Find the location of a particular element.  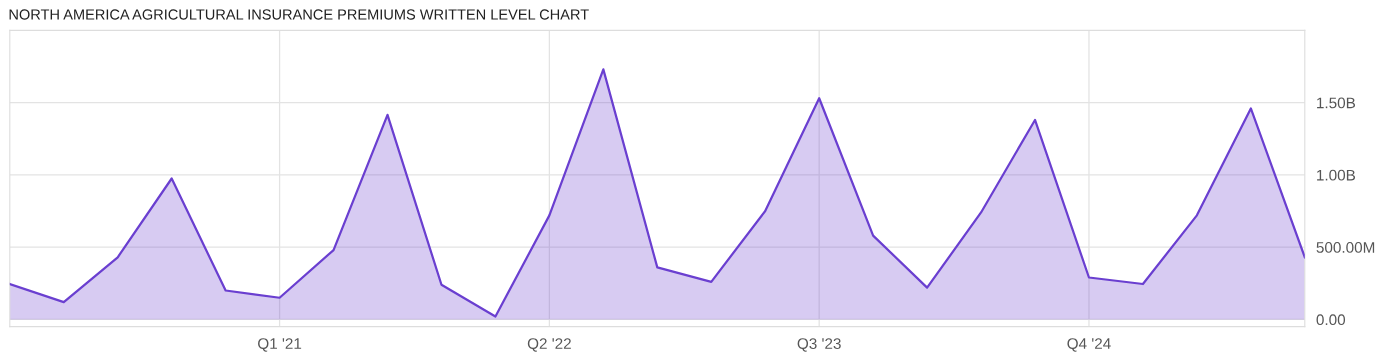

y-tick-label: 1.00B is located at coordinates (1336, 175).